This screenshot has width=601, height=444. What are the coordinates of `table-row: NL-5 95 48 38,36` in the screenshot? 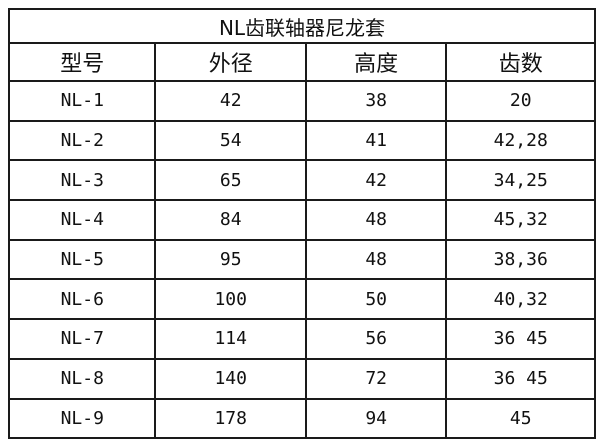 It's located at (301, 259).